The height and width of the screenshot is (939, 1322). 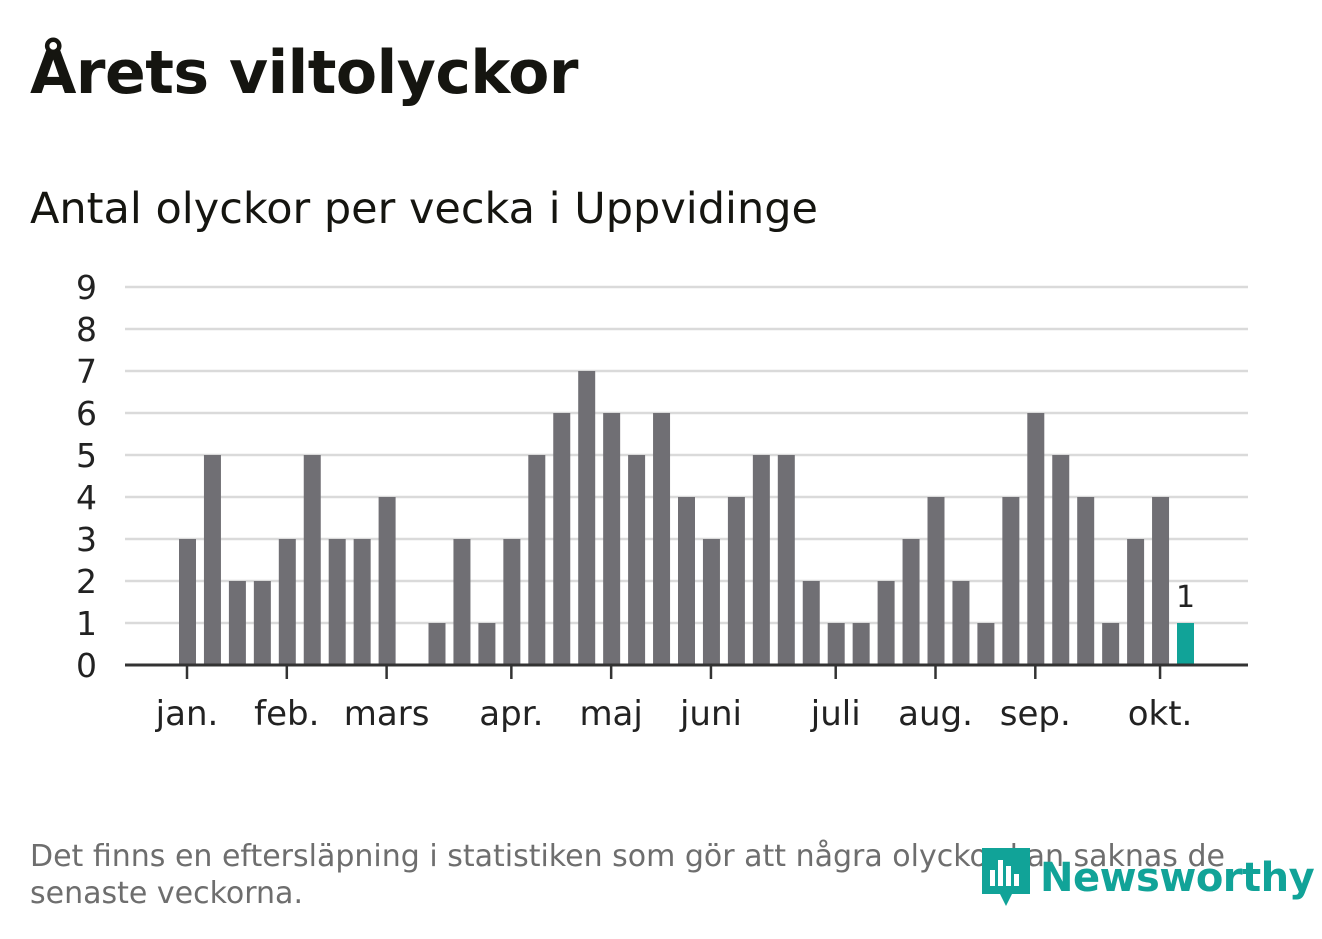 I want to click on x-tick-label: juni, so click(x=710, y=714).